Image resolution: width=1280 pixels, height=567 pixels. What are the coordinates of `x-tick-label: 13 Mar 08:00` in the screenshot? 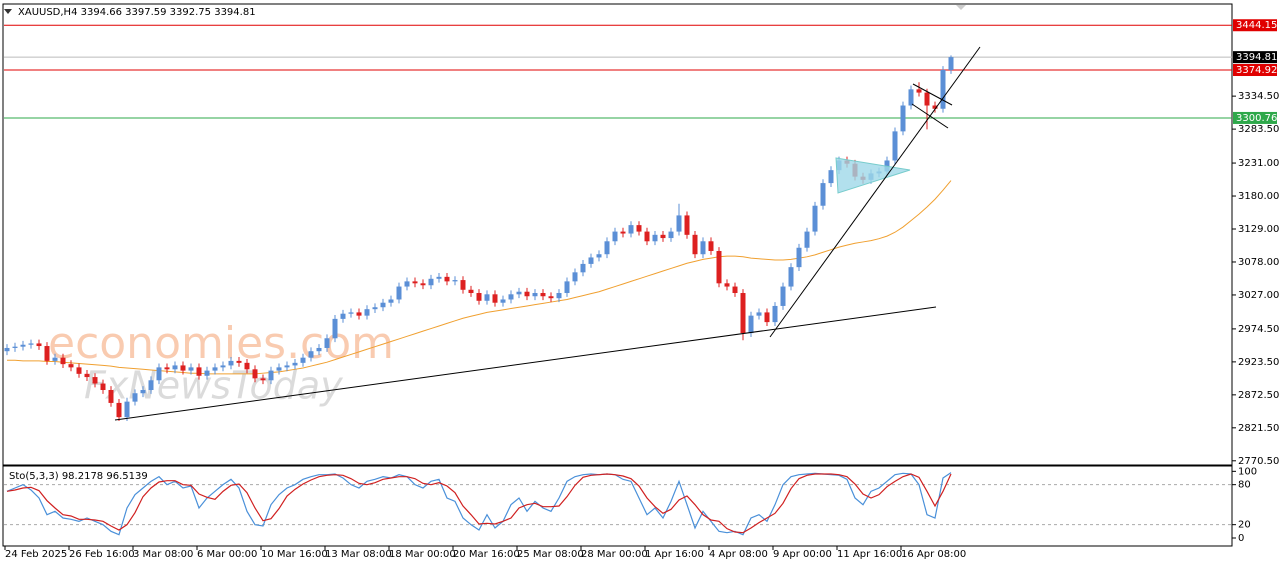 It's located at (358, 554).